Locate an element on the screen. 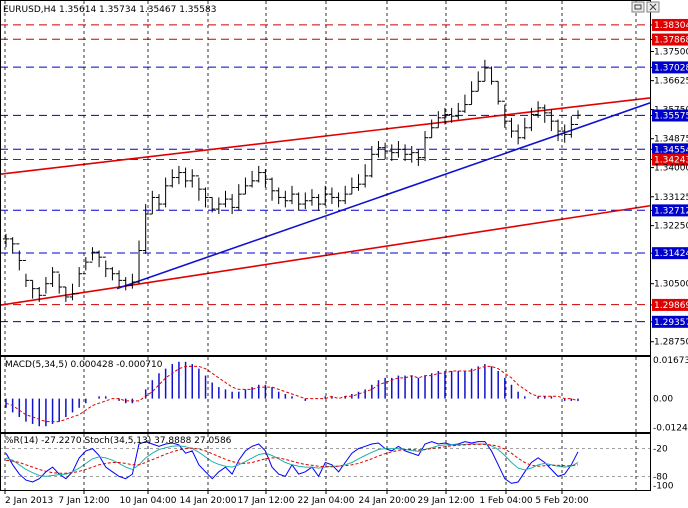 This screenshot has width=688, height=508. level-tag-label: 1.38304 is located at coordinates (671, 26).